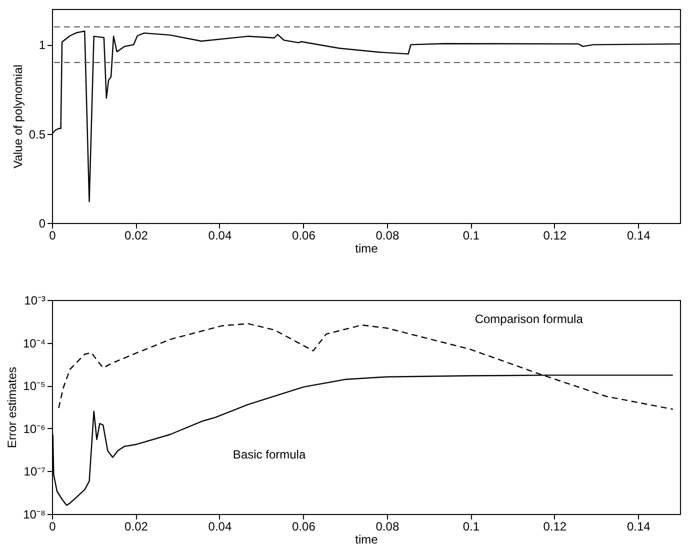  What do you see at coordinates (34, 343) in the screenshot?
I see `y-tick-label: 10⁻⁴` at bounding box center [34, 343].